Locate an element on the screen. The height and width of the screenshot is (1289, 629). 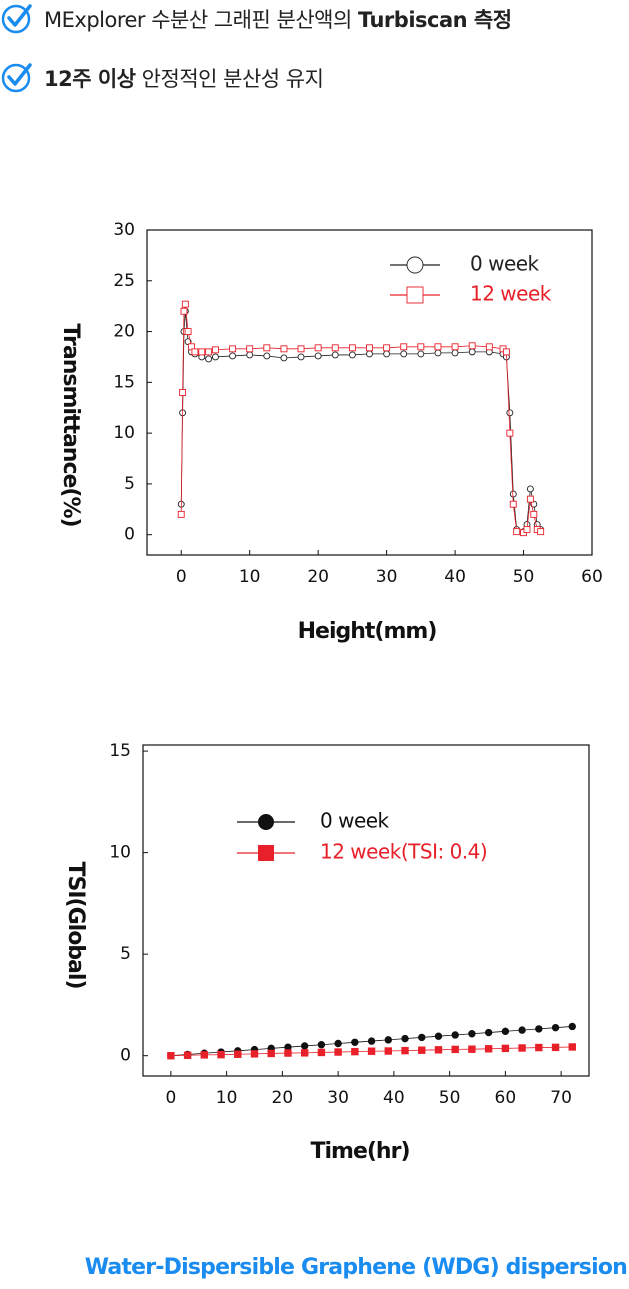
x-tick-label: 70 is located at coordinates (561, 1098).